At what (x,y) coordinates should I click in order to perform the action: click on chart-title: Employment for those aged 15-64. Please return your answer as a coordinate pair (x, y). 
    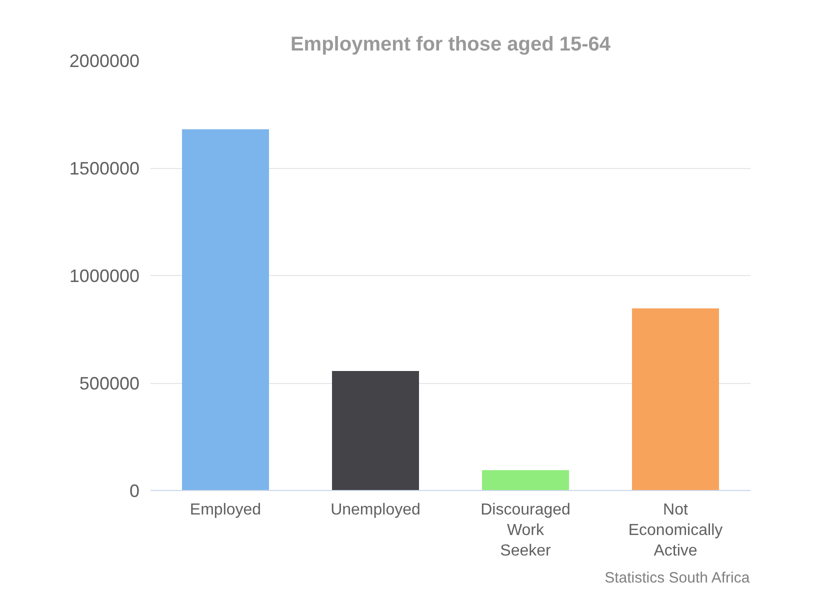
    Looking at the image, I should click on (451, 45).